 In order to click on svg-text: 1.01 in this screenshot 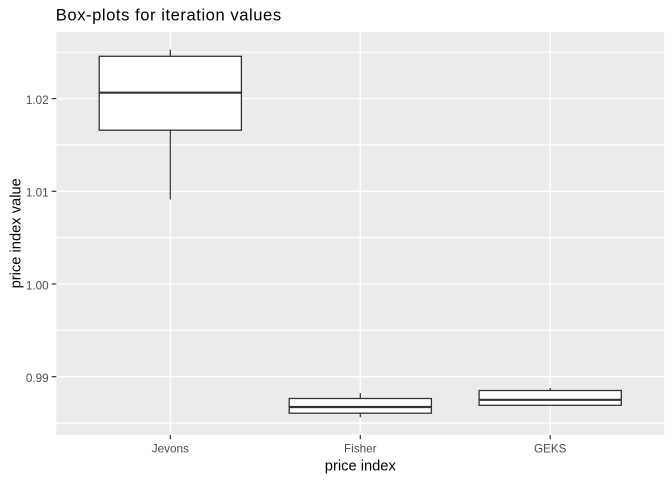, I will do `click(37, 193)`.